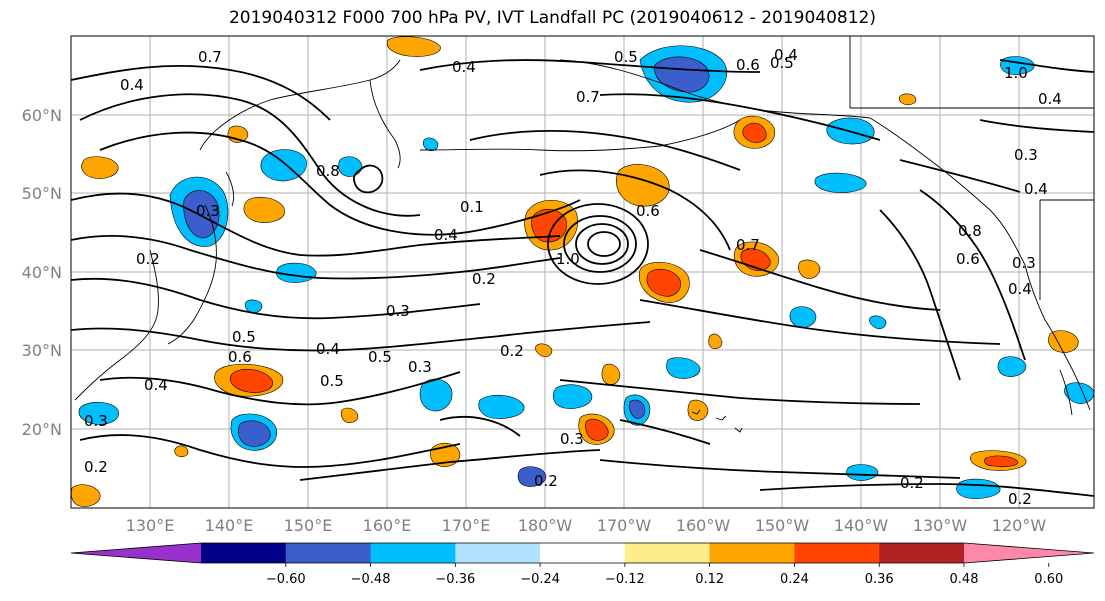 This screenshot has width=1105, height=601. I want to click on colorbar-extension-low, so click(136, 553).